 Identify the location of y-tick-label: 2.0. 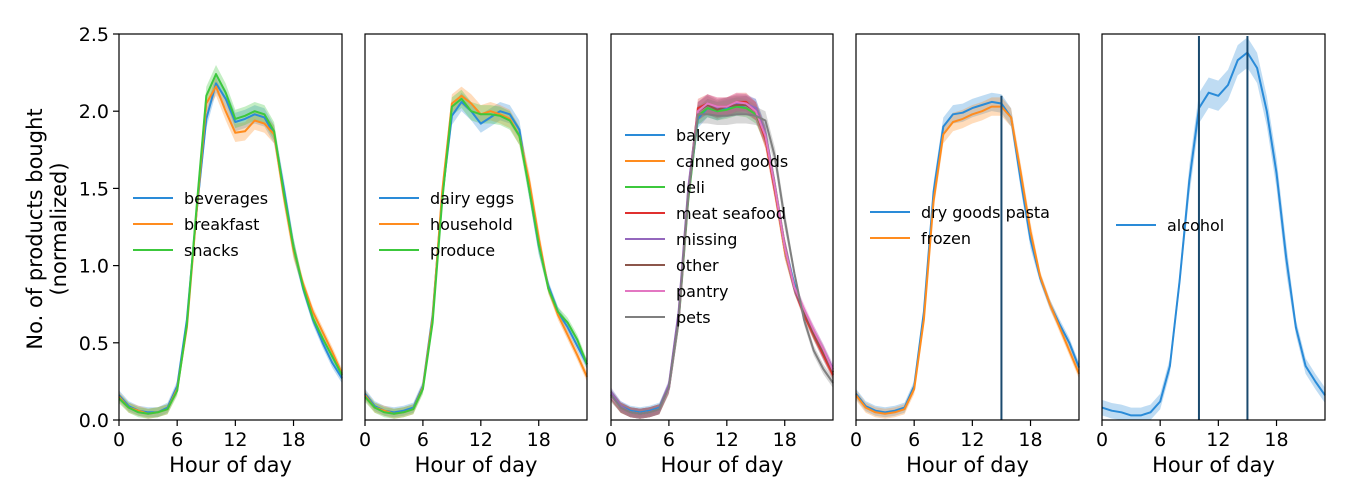
(94, 112).